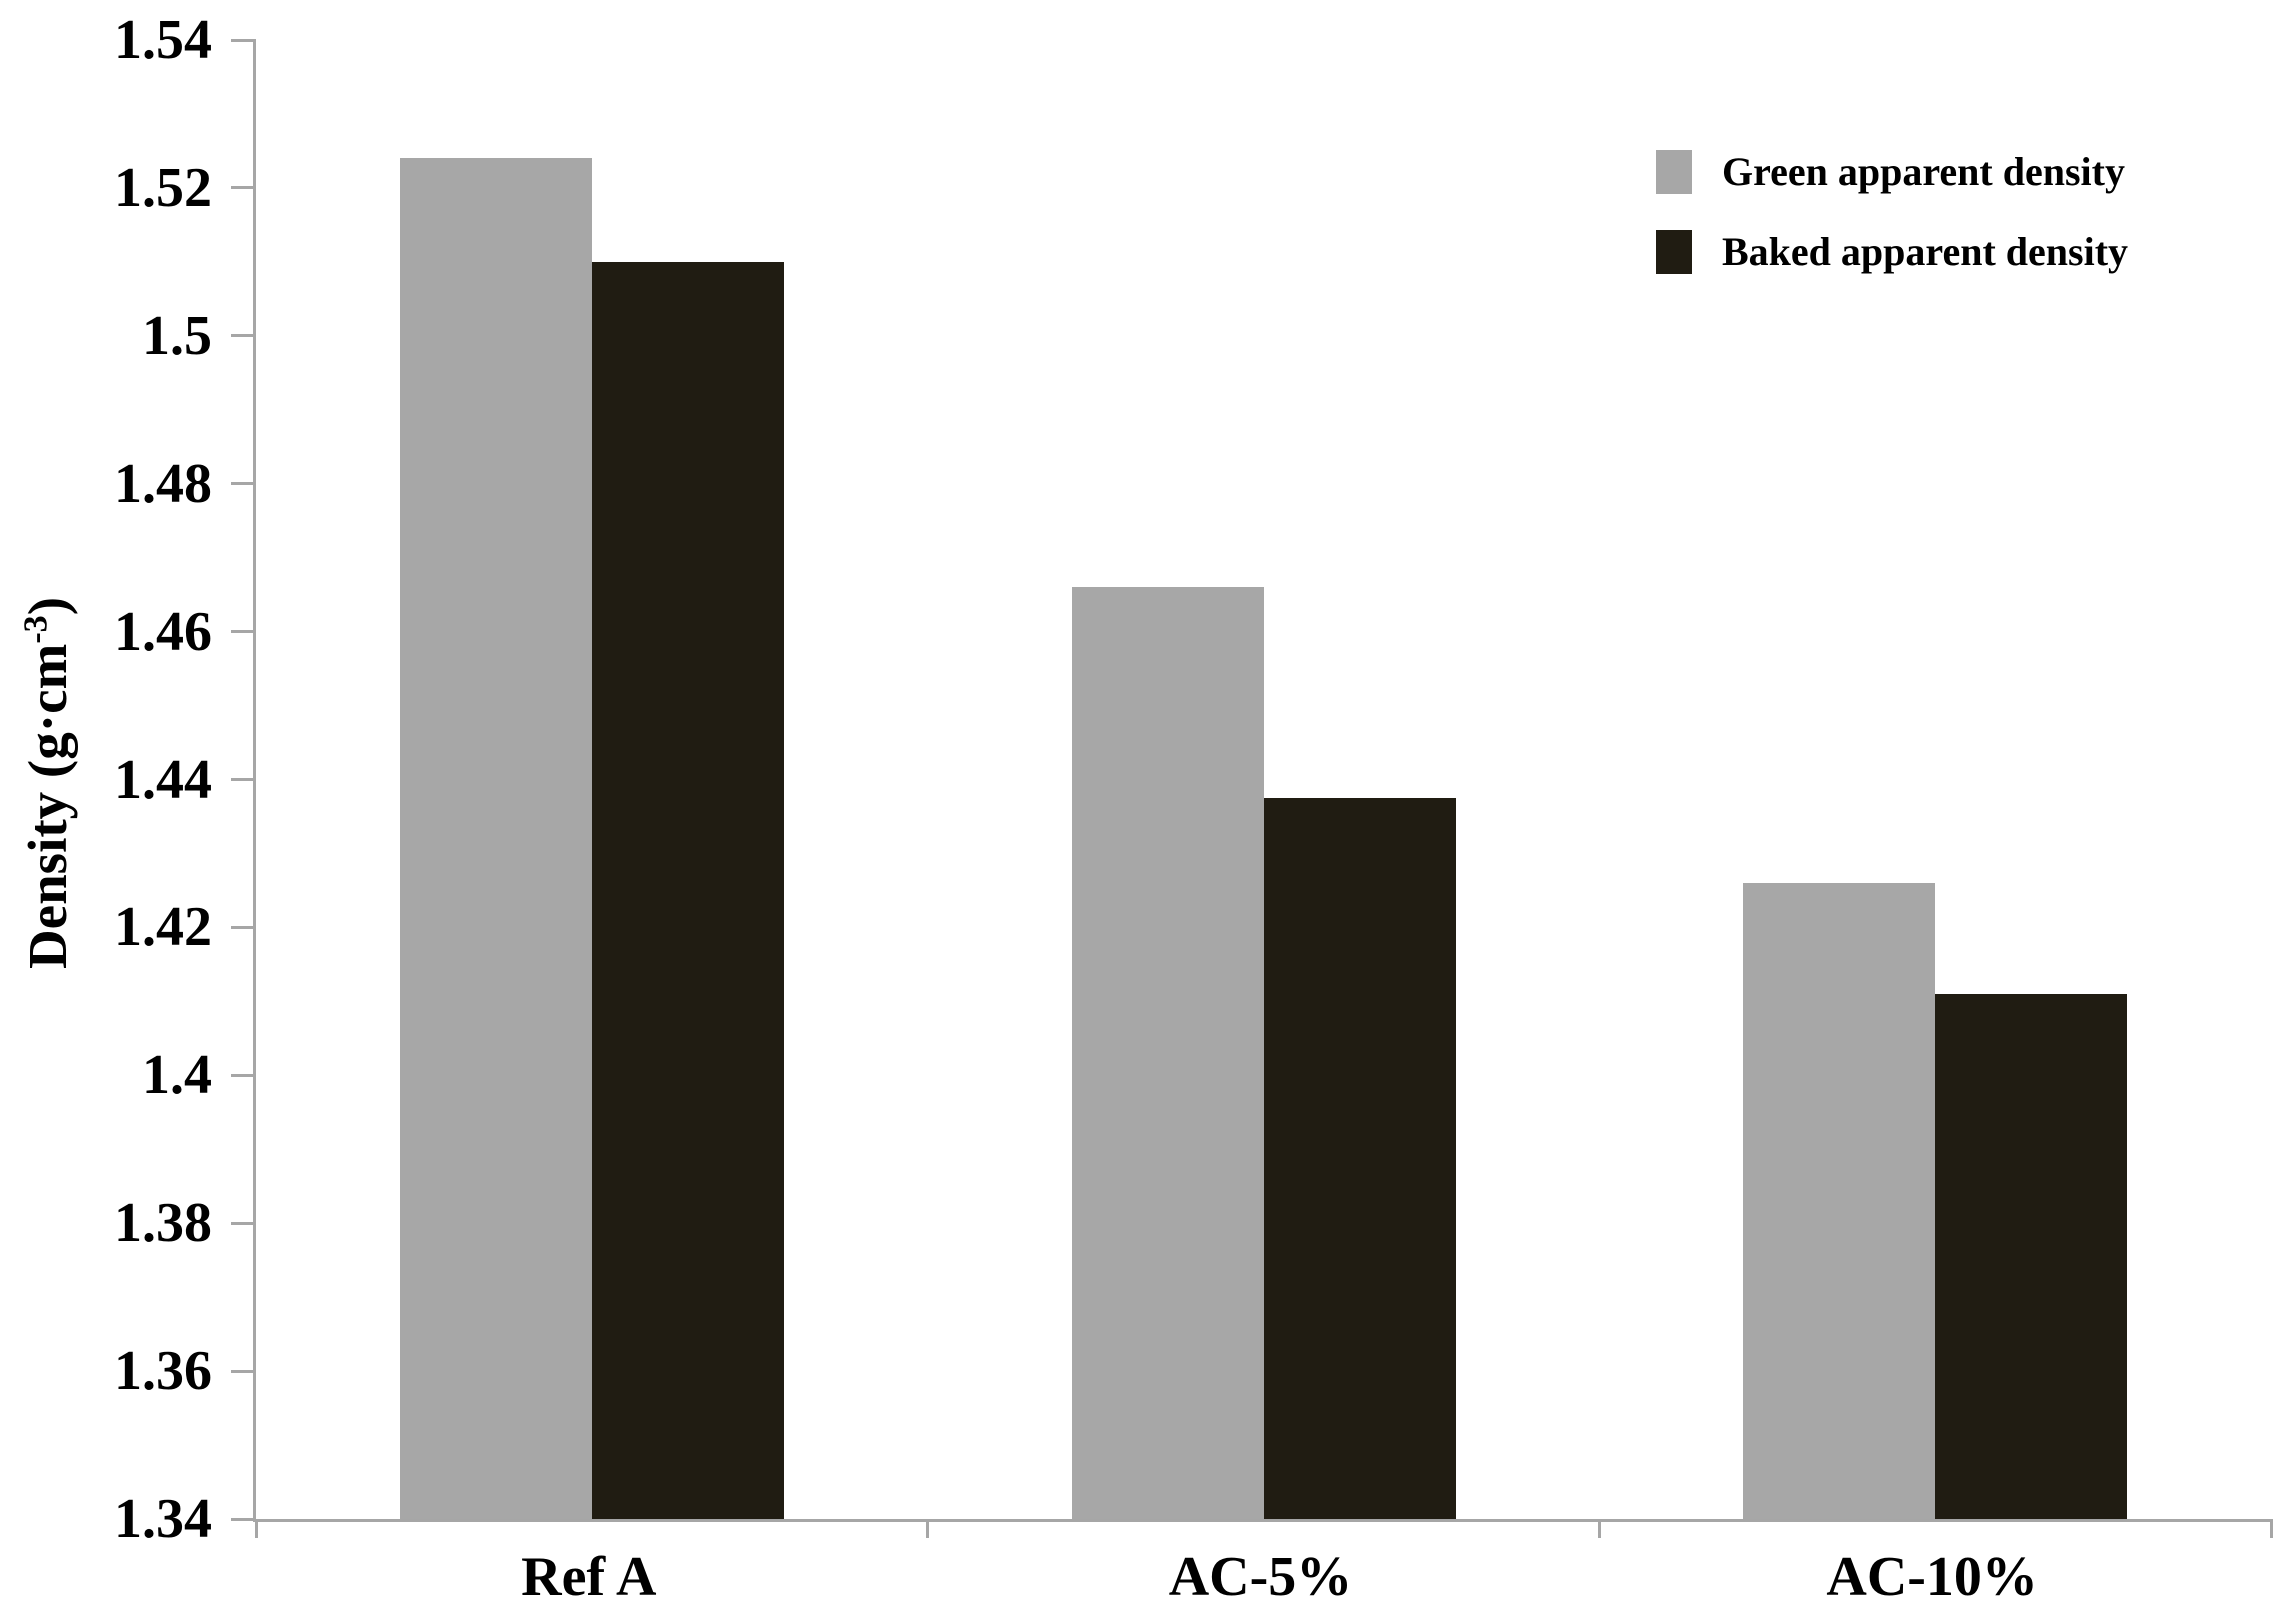  What do you see at coordinates (177, 1075) in the screenshot?
I see `y-tick-label-1-4: 1.4` at bounding box center [177, 1075].